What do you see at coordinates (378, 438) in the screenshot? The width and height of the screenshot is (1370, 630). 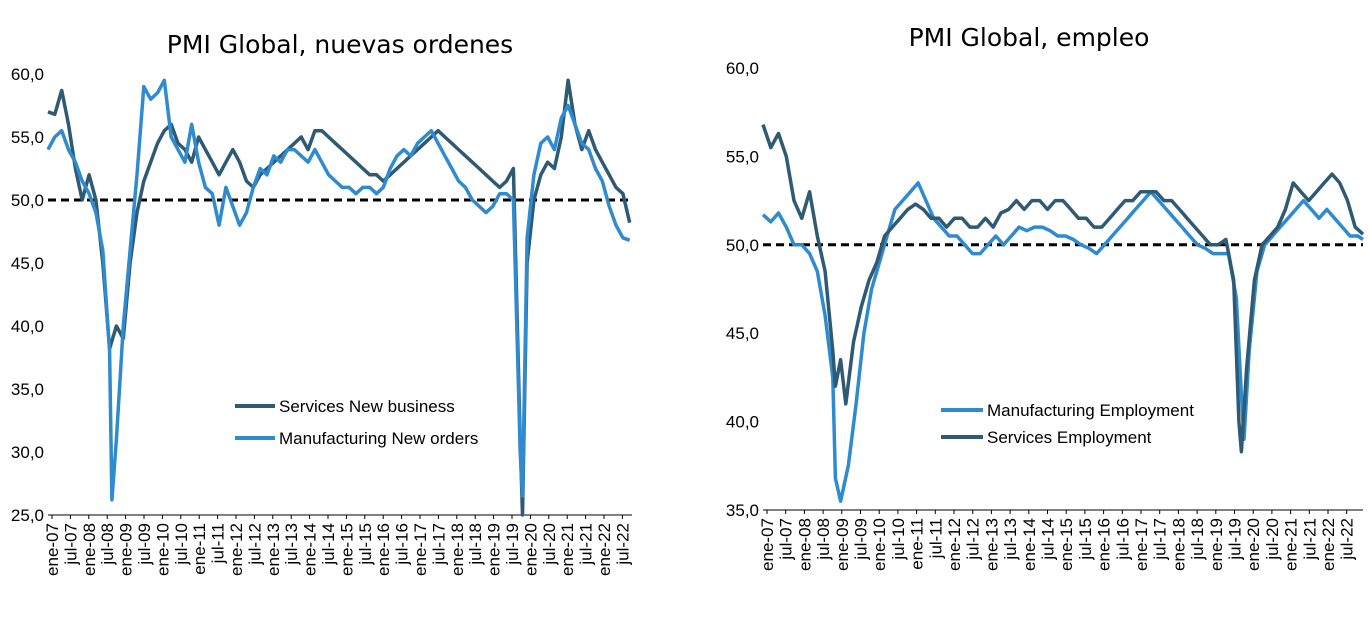 I see `legend-label: Manufacturing New orders` at bounding box center [378, 438].